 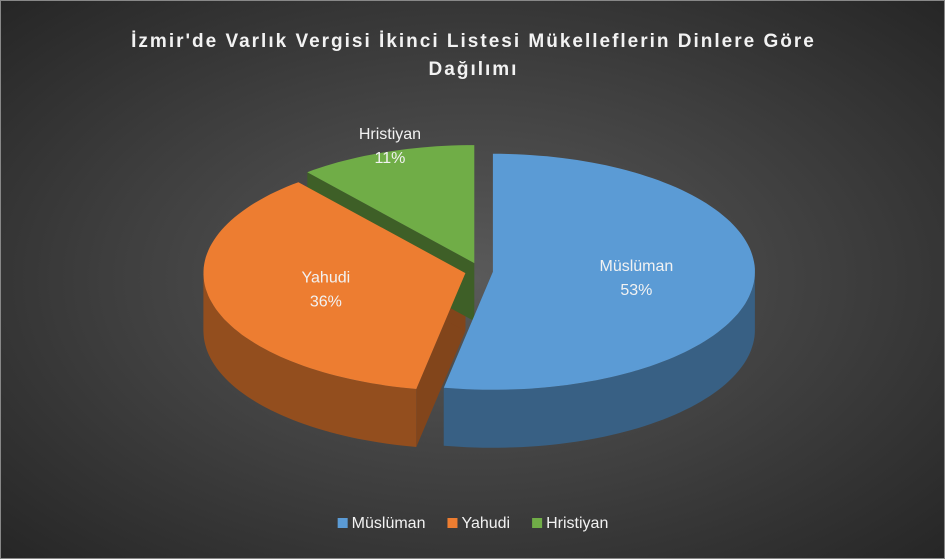 What do you see at coordinates (326, 277) in the screenshot?
I see `data-label-name: Yahudi` at bounding box center [326, 277].